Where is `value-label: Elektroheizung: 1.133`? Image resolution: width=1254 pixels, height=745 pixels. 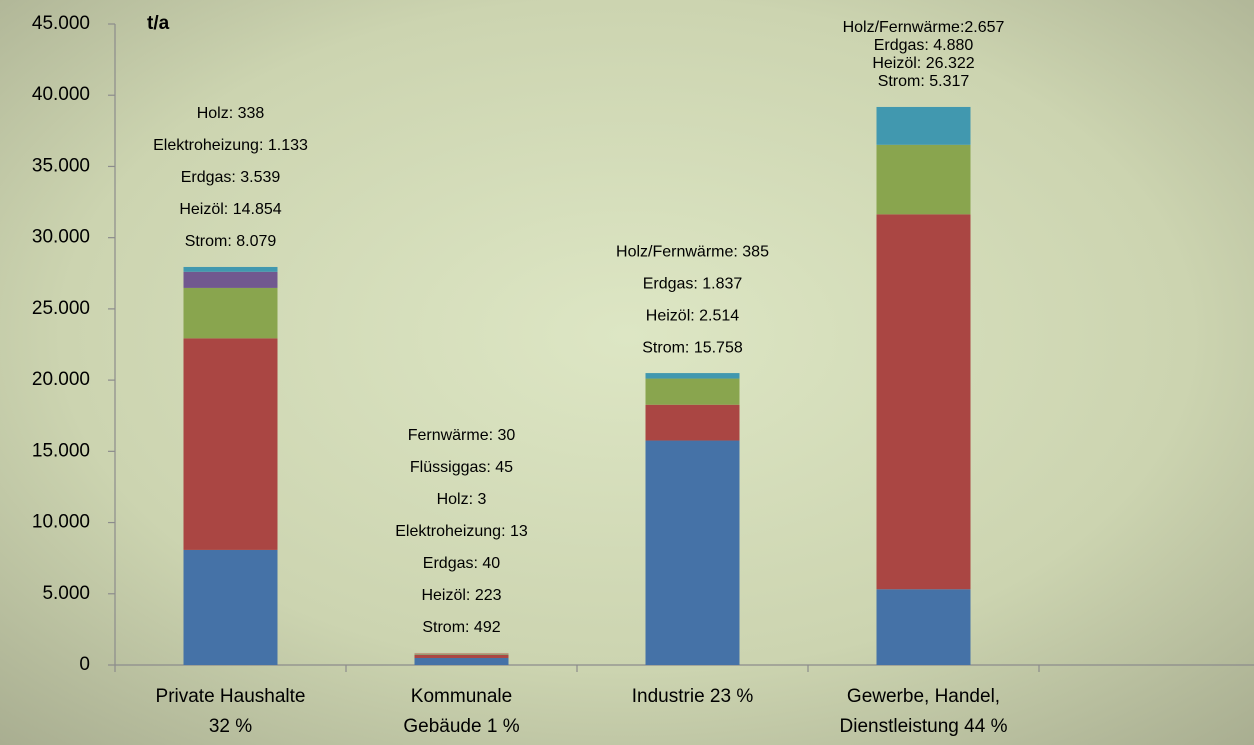 value-label: Elektroheizung: 1.133 is located at coordinates (230, 145).